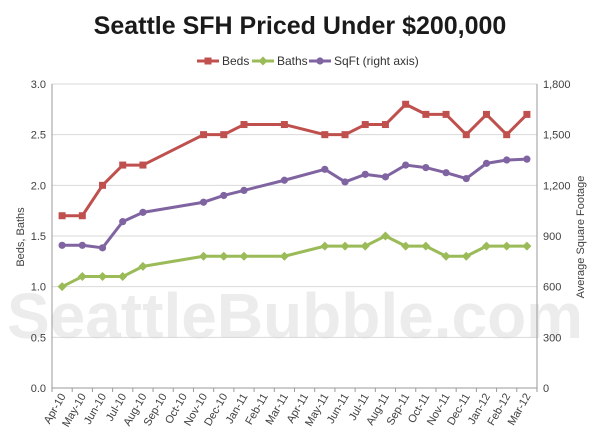  Describe the element at coordinates (38, 338) in the screenshot. I see `y-tick-label-left: 0.5` at that location.